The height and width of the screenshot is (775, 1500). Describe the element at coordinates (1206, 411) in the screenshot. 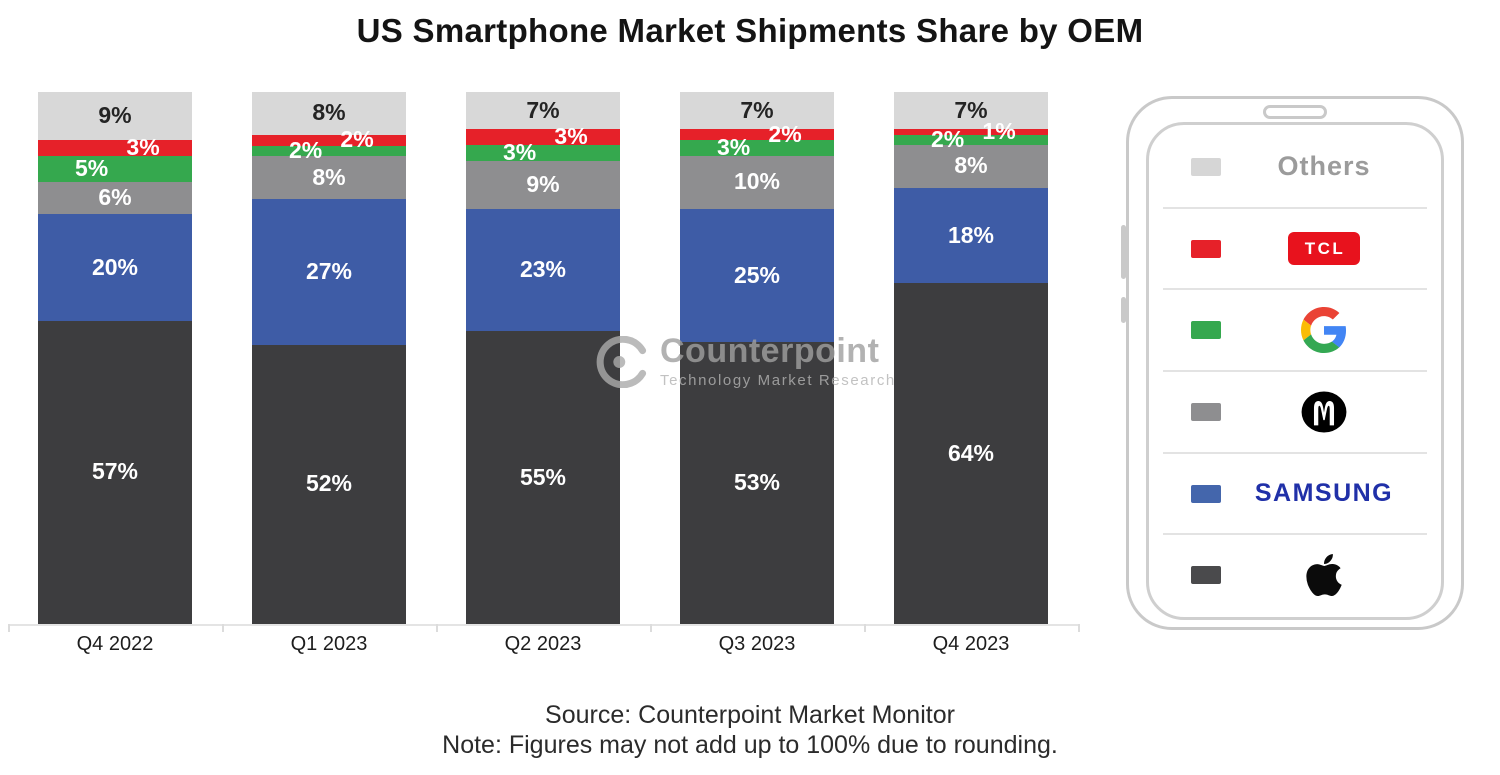

I see `legend-swatch-motorola` at that location.